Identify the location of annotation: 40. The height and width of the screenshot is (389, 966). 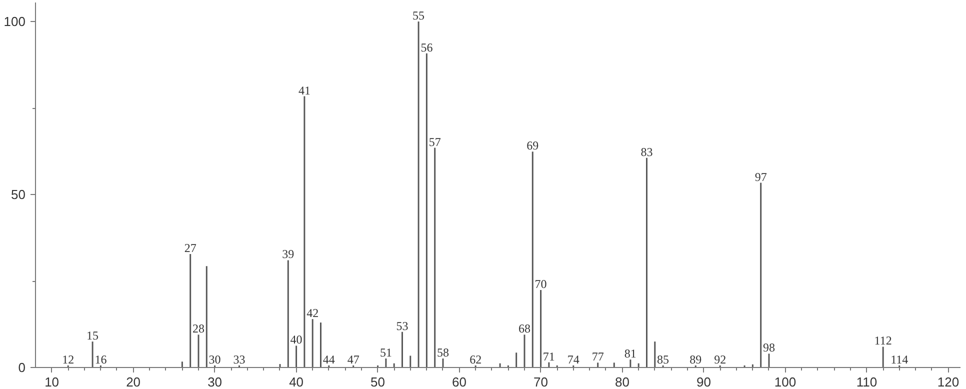
(296, 339).